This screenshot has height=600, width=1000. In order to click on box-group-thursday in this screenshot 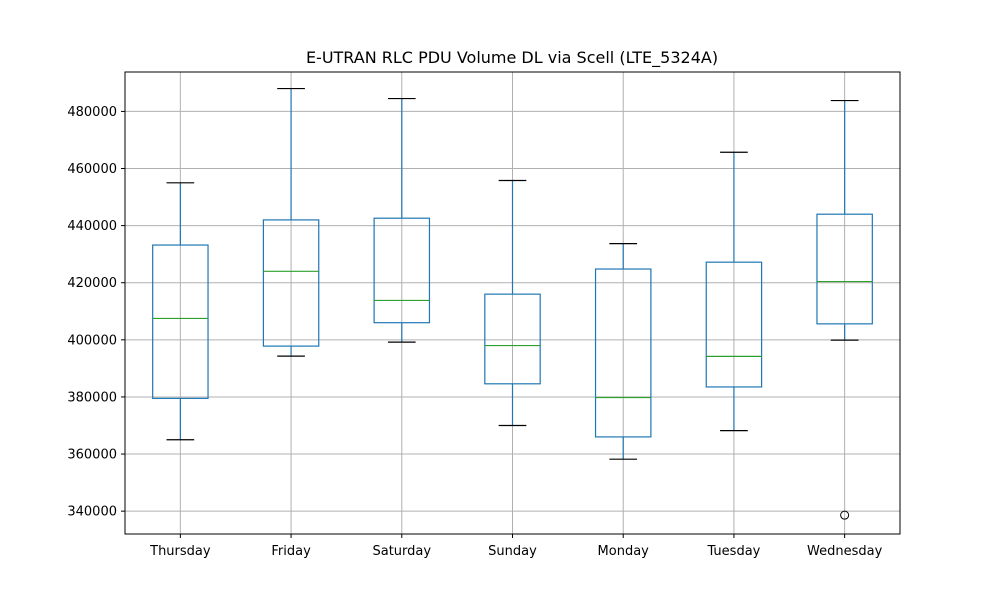, I will do `click(180, 311)`.